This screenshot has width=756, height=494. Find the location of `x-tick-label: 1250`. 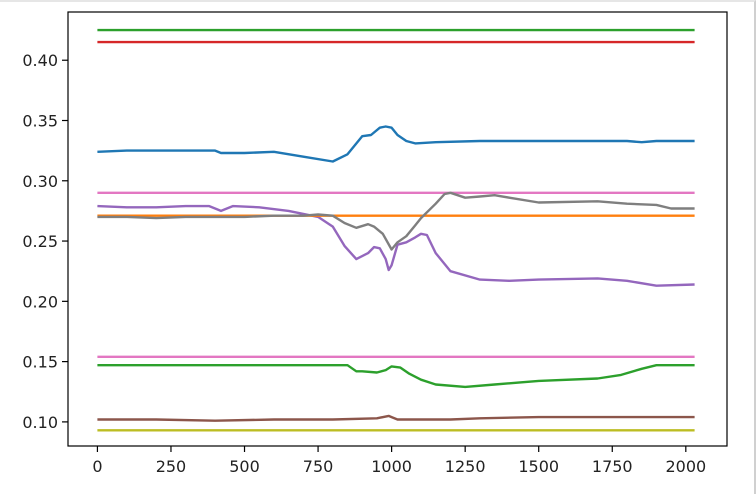

x-tick-label: 1250 is located at coordinates (465, 466).